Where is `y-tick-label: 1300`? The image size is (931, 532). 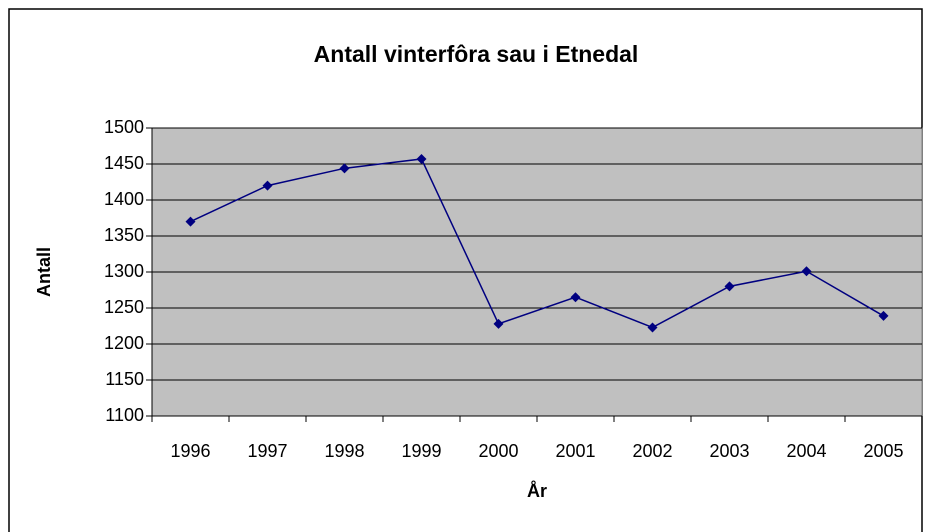
y-tick-label: 1300 is located at coordinates (124, 271).